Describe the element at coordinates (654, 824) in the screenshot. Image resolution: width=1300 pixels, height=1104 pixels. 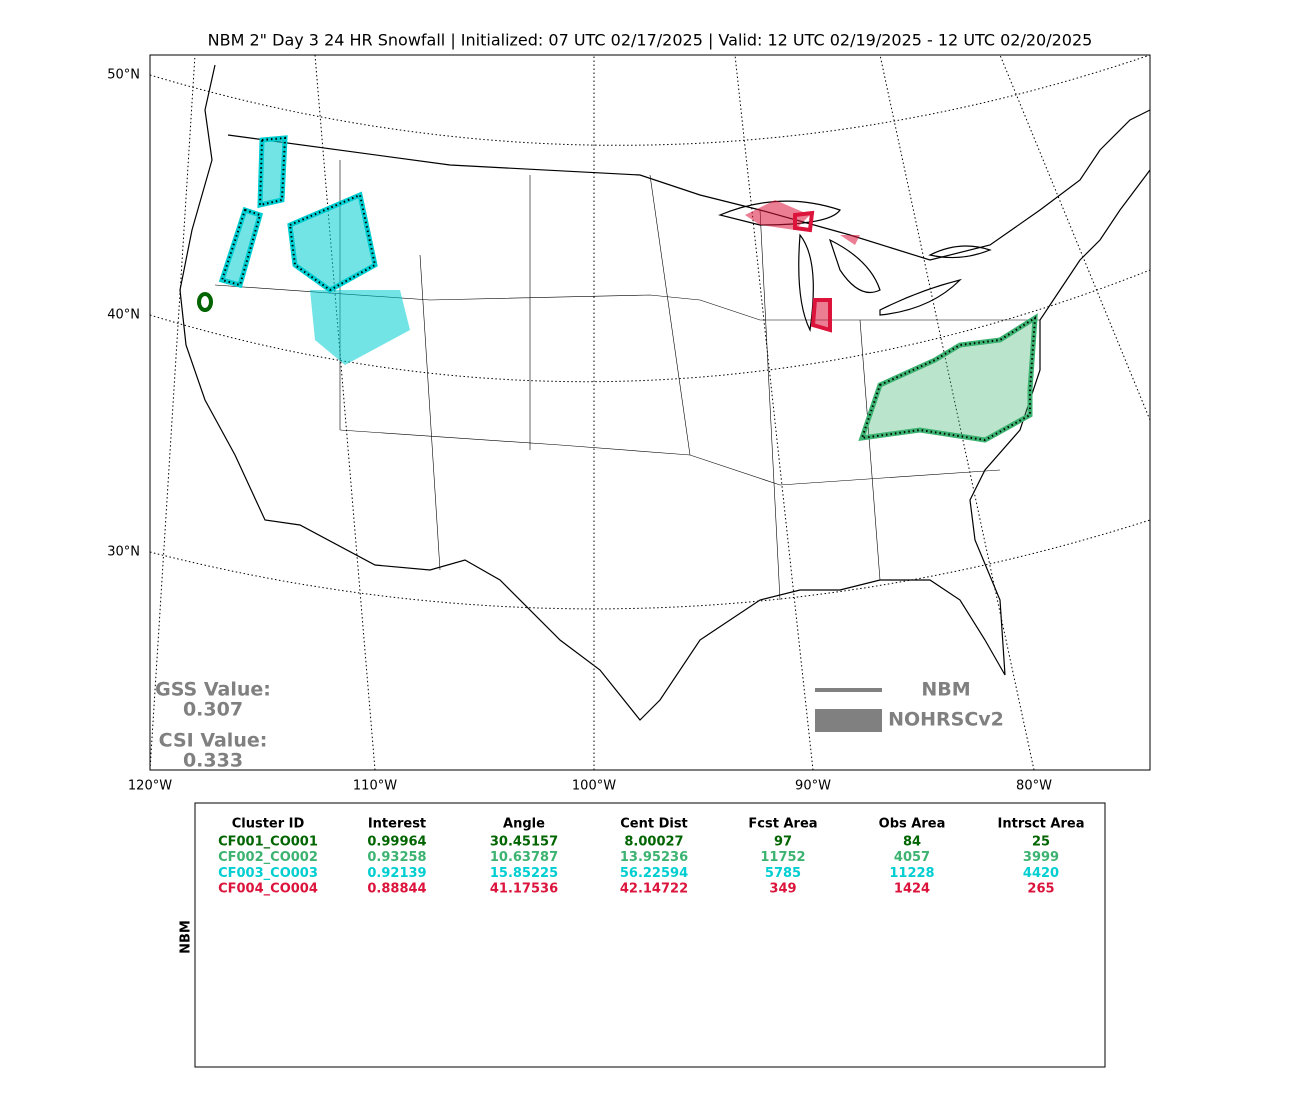
I see `table-header: Cent Dist` at that location.